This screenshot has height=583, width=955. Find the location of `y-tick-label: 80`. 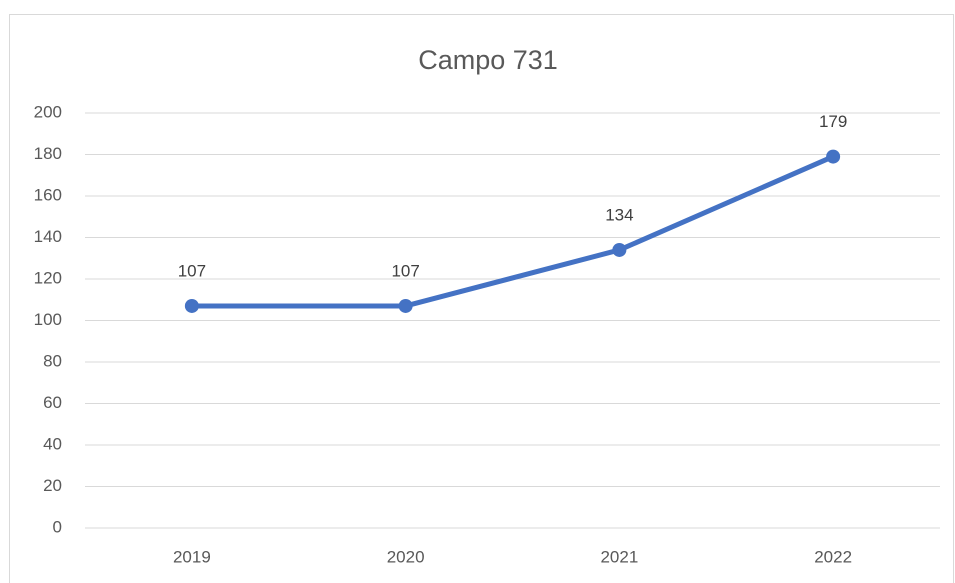

y-tick-label: 80 is located at coordinates (52, 360).